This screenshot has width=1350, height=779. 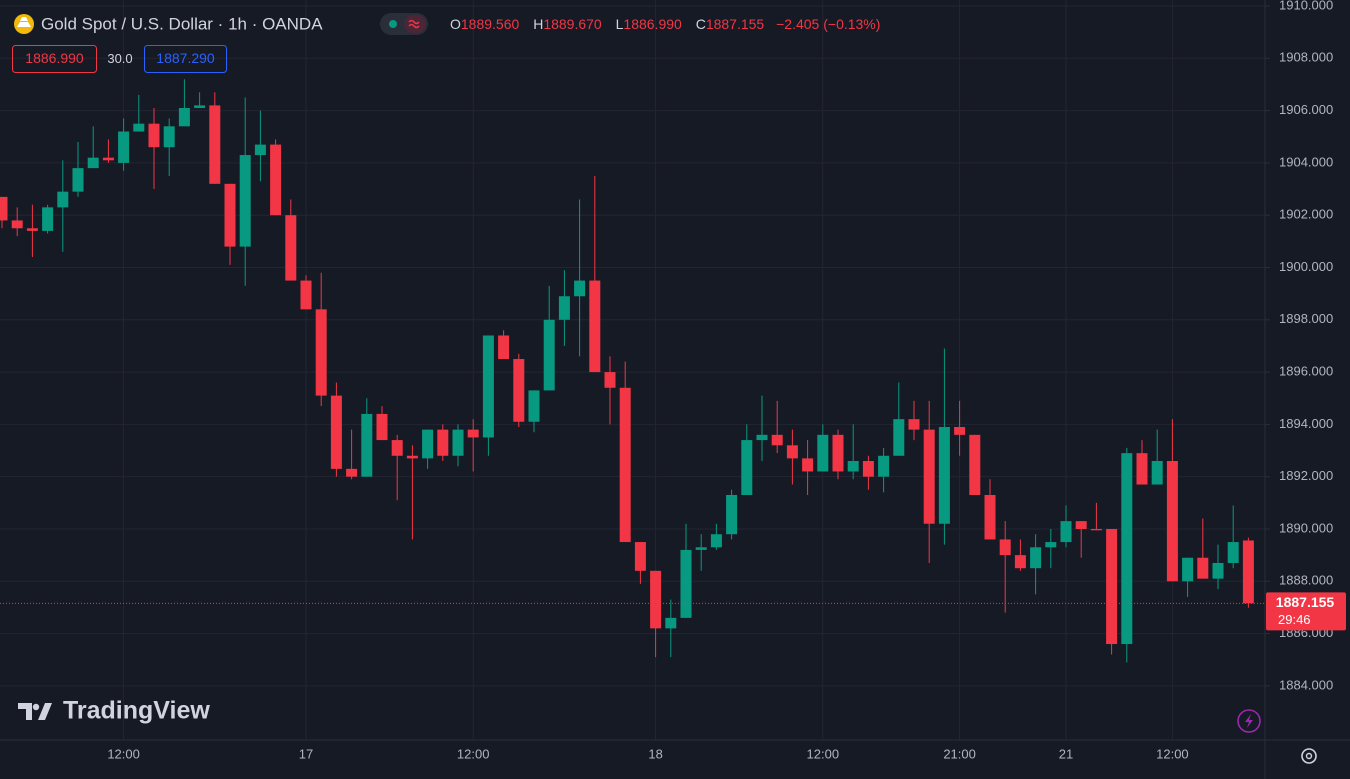 What do you see at coordinates (136, 711) in the screenshot?
I see `watermark: TradingView` at bounding box center [136, 711].